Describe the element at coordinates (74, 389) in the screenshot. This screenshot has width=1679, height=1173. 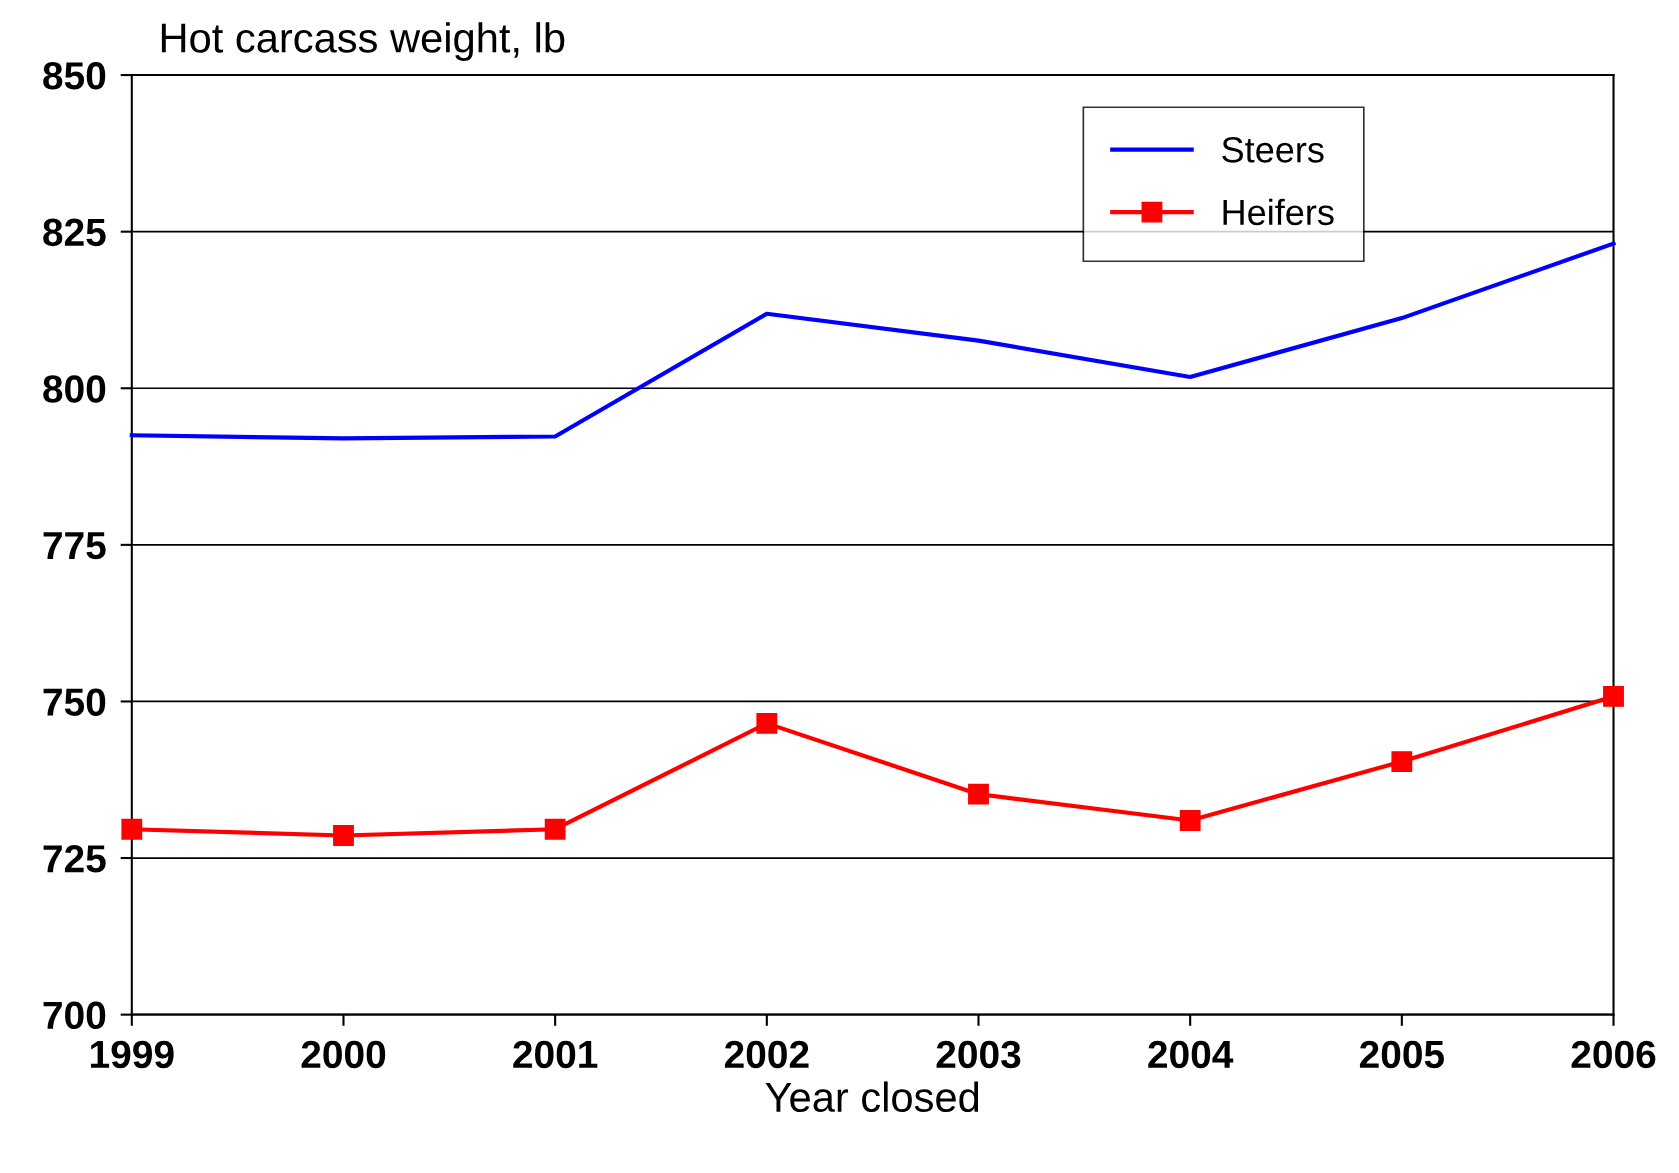
I see `y-tick-label: 800` at that location.